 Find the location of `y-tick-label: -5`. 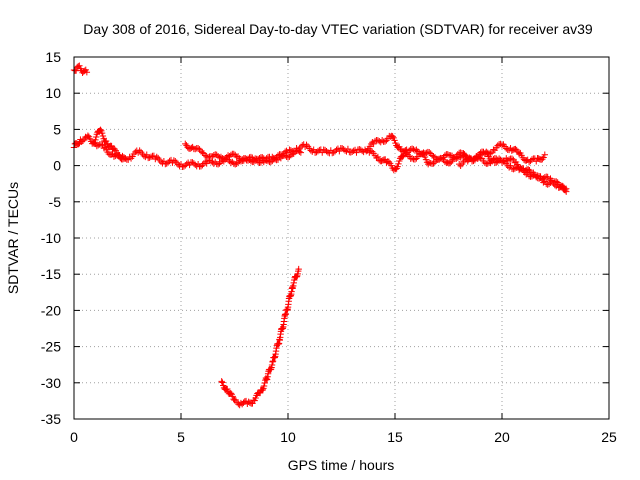

y-tick-label: -5 is located at coordinates (55, 202).